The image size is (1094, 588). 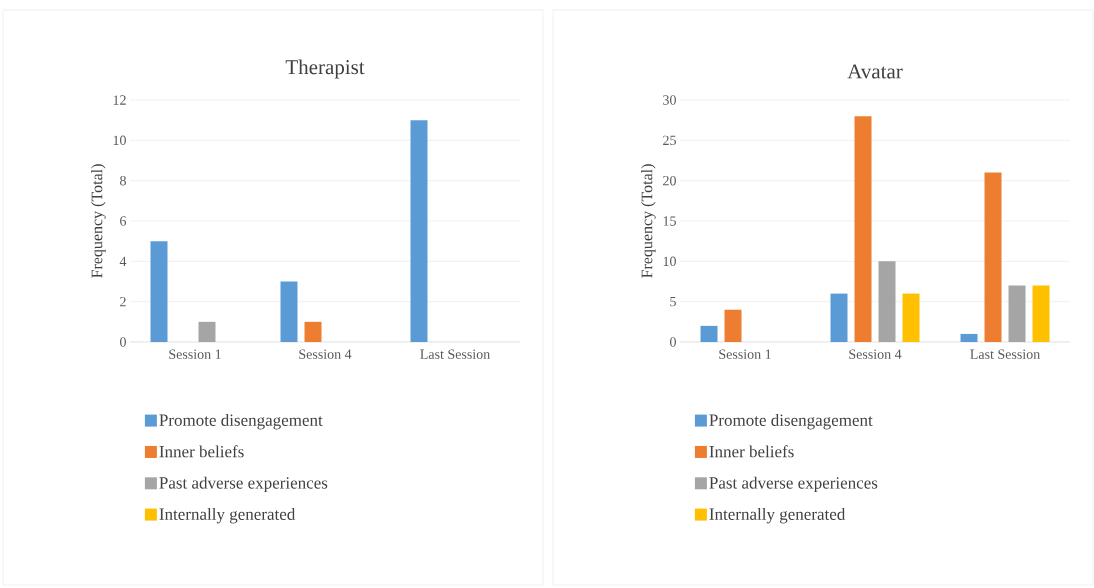 What do you see at coordinates (875, 71) in the screenshot?
I see `chart-title: Avatar` at bounding box center [875, 71].